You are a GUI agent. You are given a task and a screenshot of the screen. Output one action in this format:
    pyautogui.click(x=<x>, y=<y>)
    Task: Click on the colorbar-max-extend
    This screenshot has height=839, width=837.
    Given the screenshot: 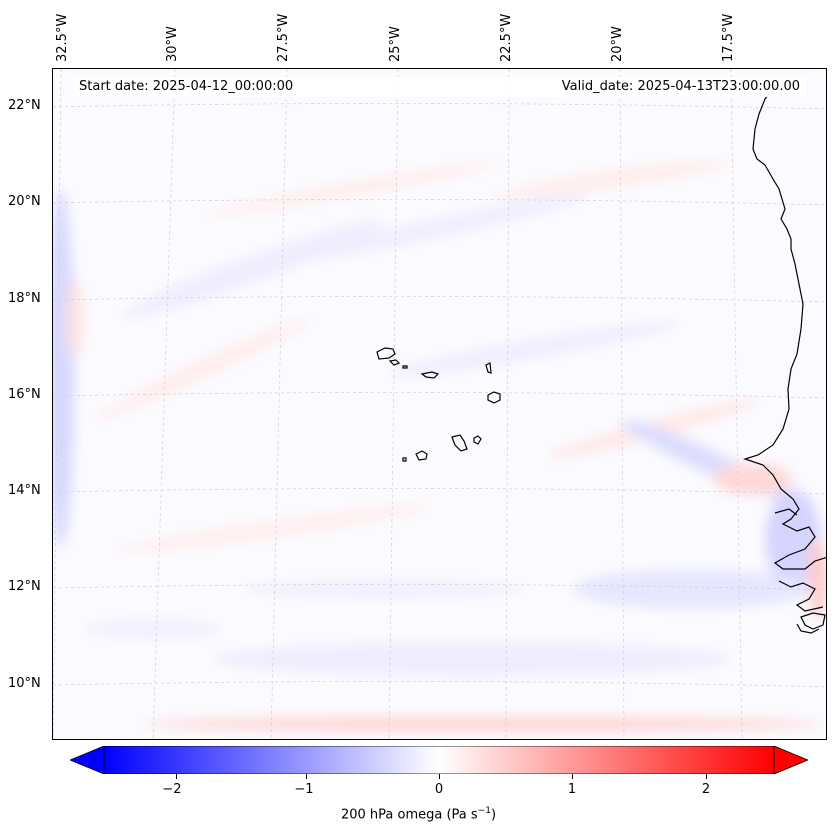 What is the action you would take?
    pyautogui.click(x=790, y=760)
    